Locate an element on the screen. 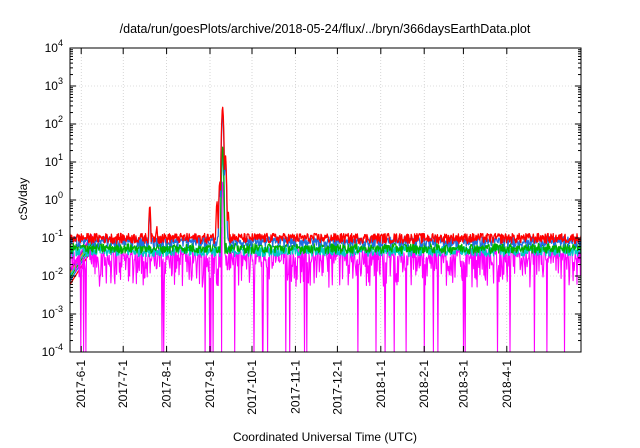 The width and height of the screenshot is (640, 448). x-axis-title: Coordinated Universal Time (UTC) is located at coordinates (325, 437).